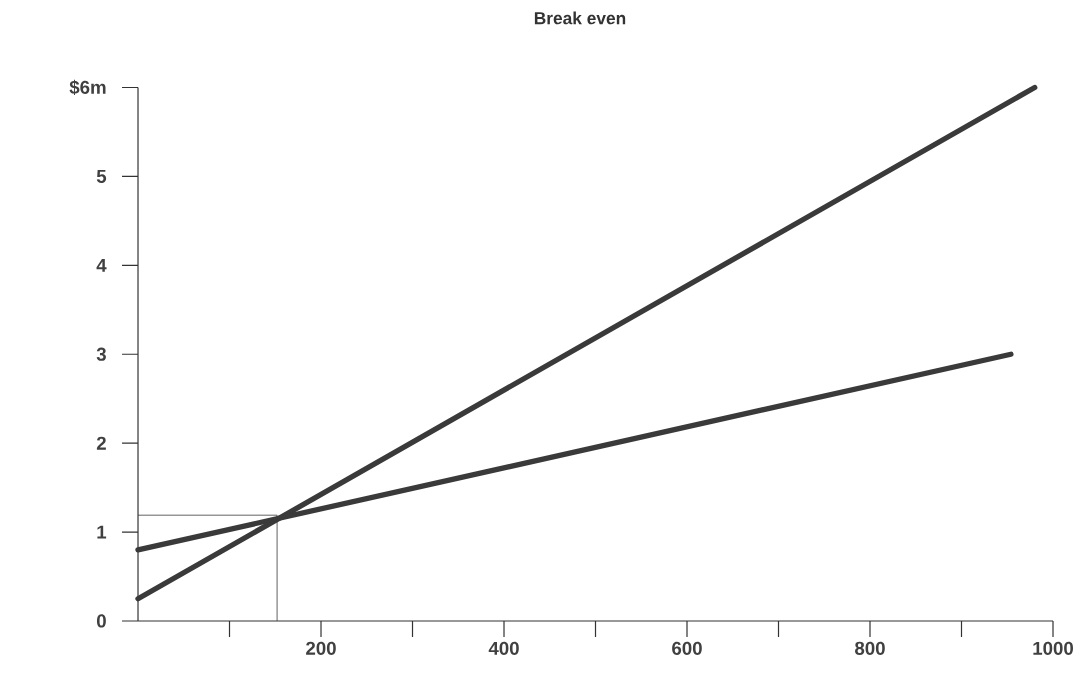 This screenshot has height=677, width=1077. What do you see at coordinates (87, 87) in the screenshot?
I see `y-tick-label: $6m` at bounding box center [87, 87].